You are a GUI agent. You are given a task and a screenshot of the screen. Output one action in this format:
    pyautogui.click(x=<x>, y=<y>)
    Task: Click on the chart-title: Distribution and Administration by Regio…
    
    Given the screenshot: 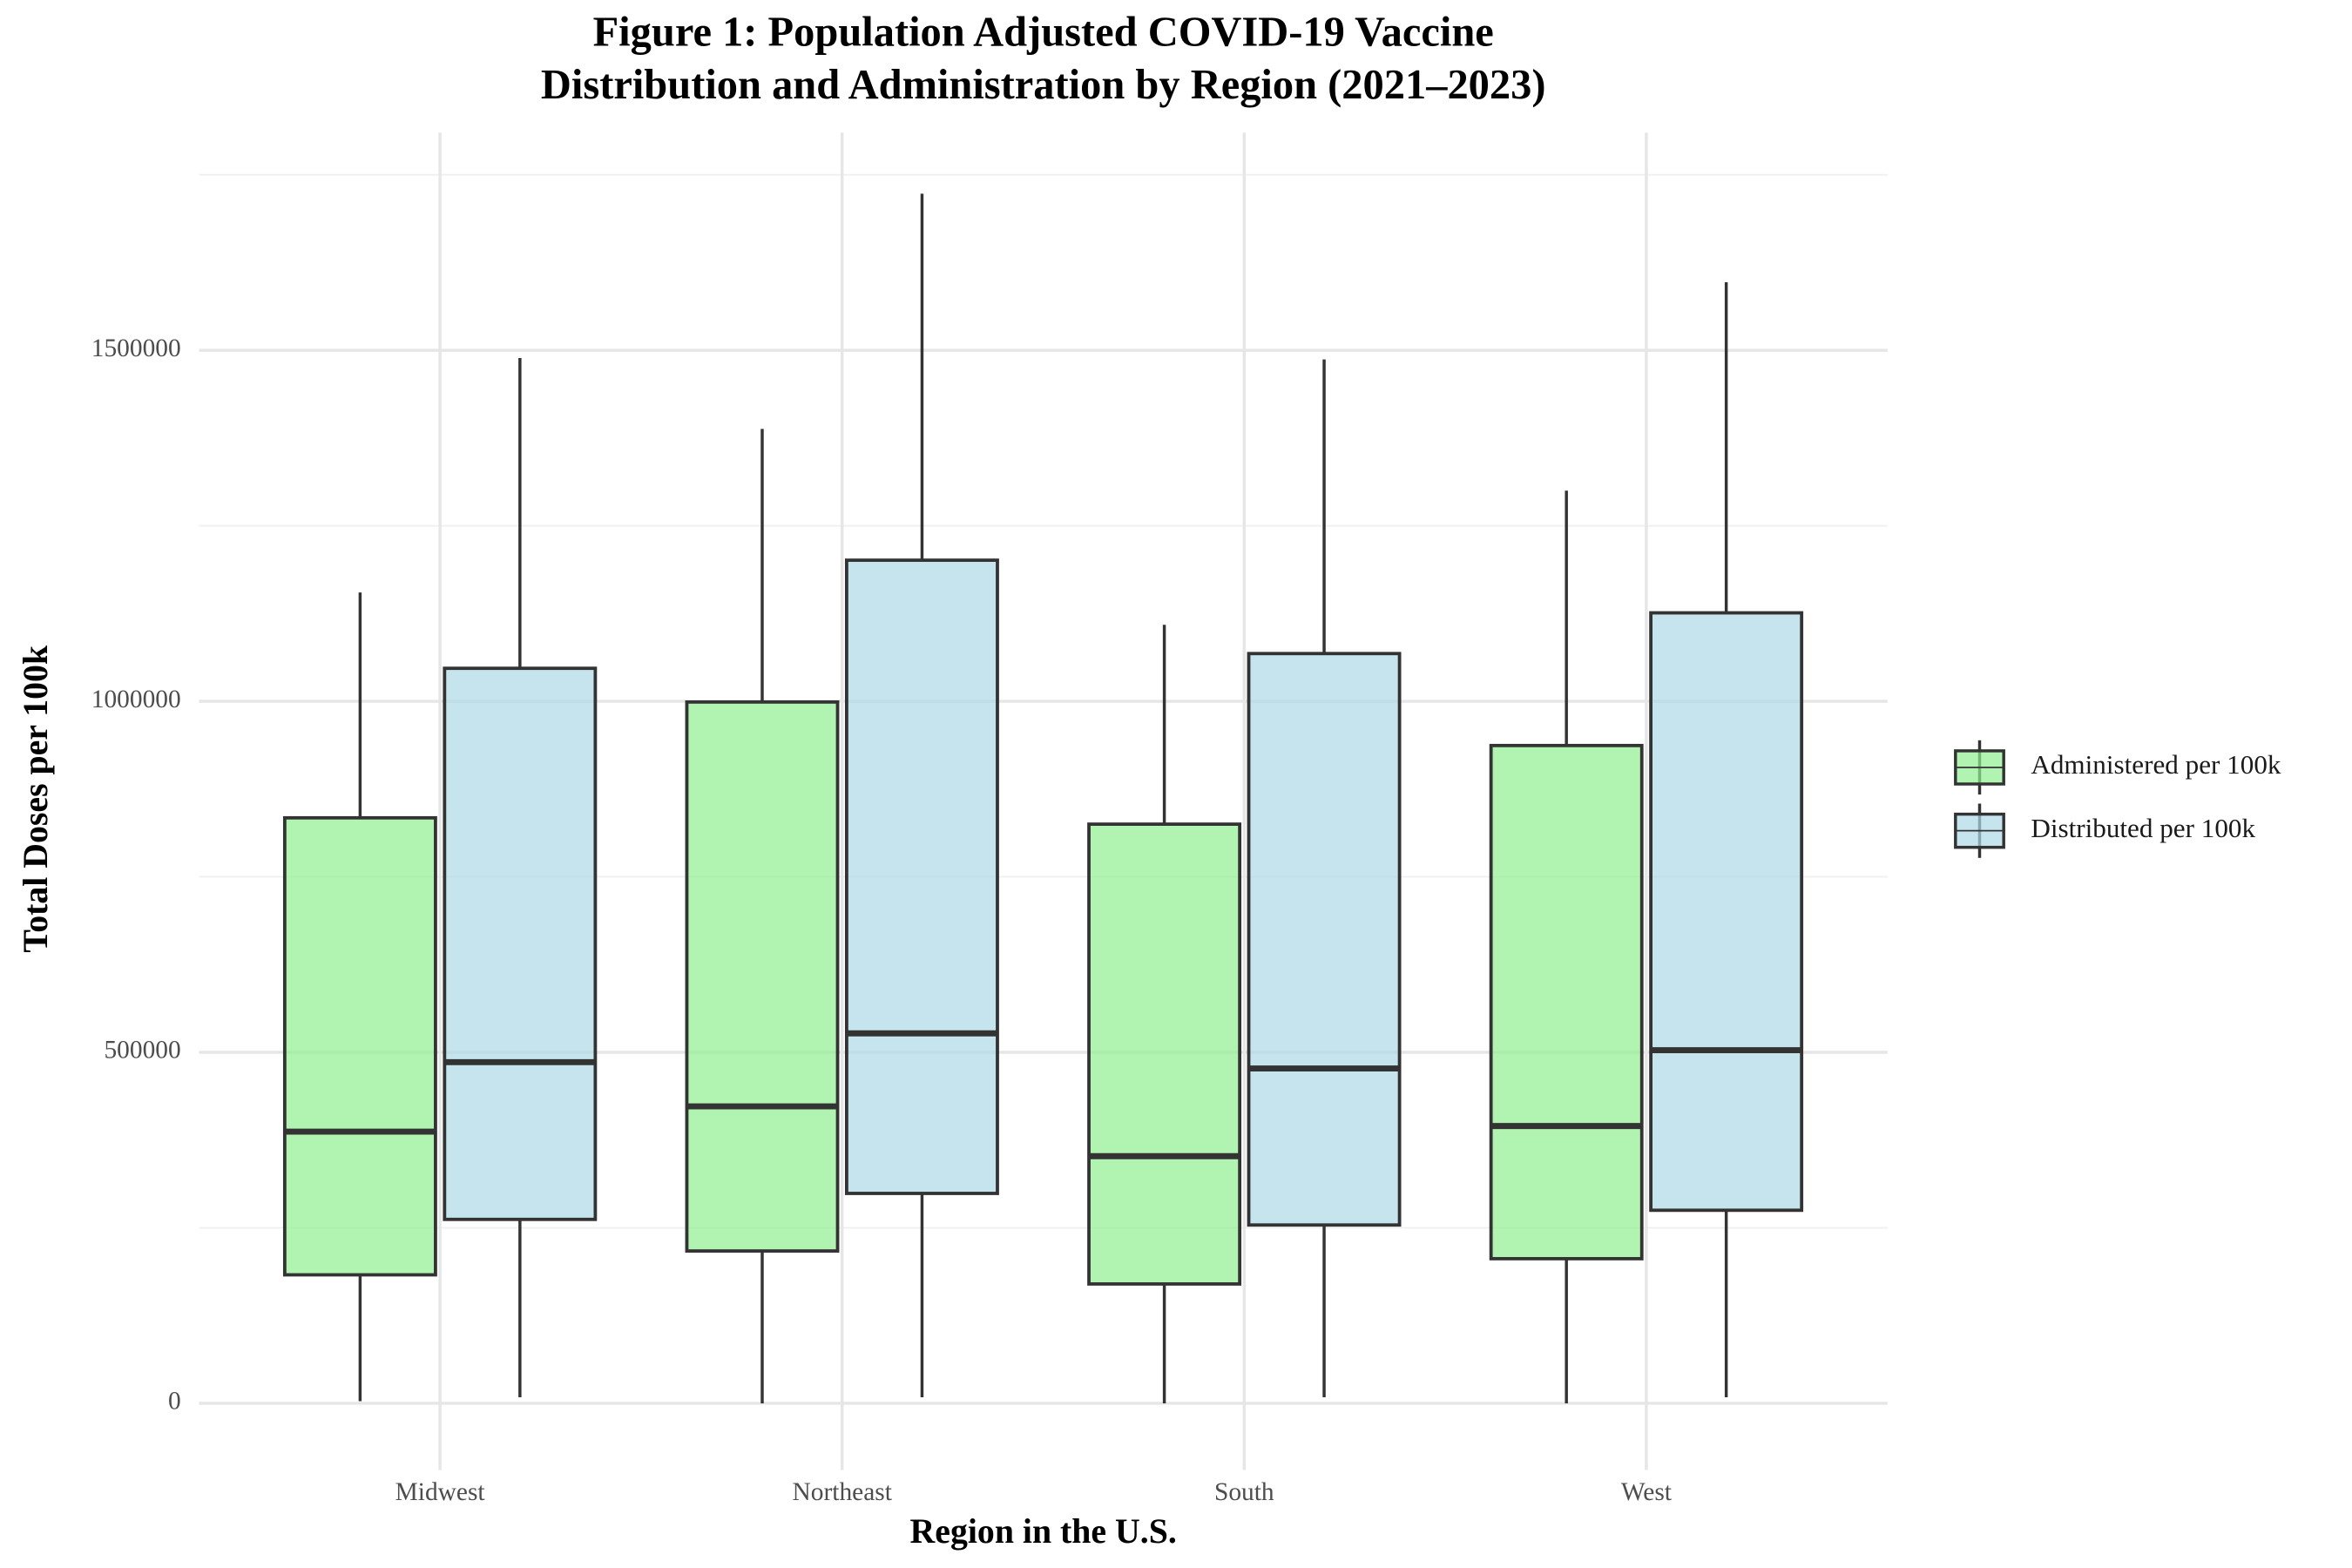 What is the action you would take?
    pyautogui.click(x=1044, y=85)
    